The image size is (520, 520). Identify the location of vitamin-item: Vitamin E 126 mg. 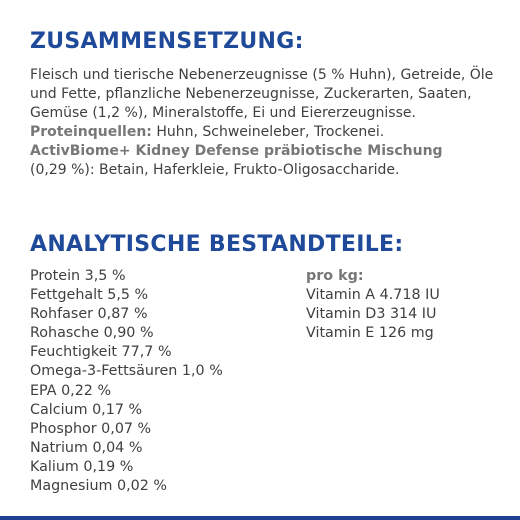
(370, 333).